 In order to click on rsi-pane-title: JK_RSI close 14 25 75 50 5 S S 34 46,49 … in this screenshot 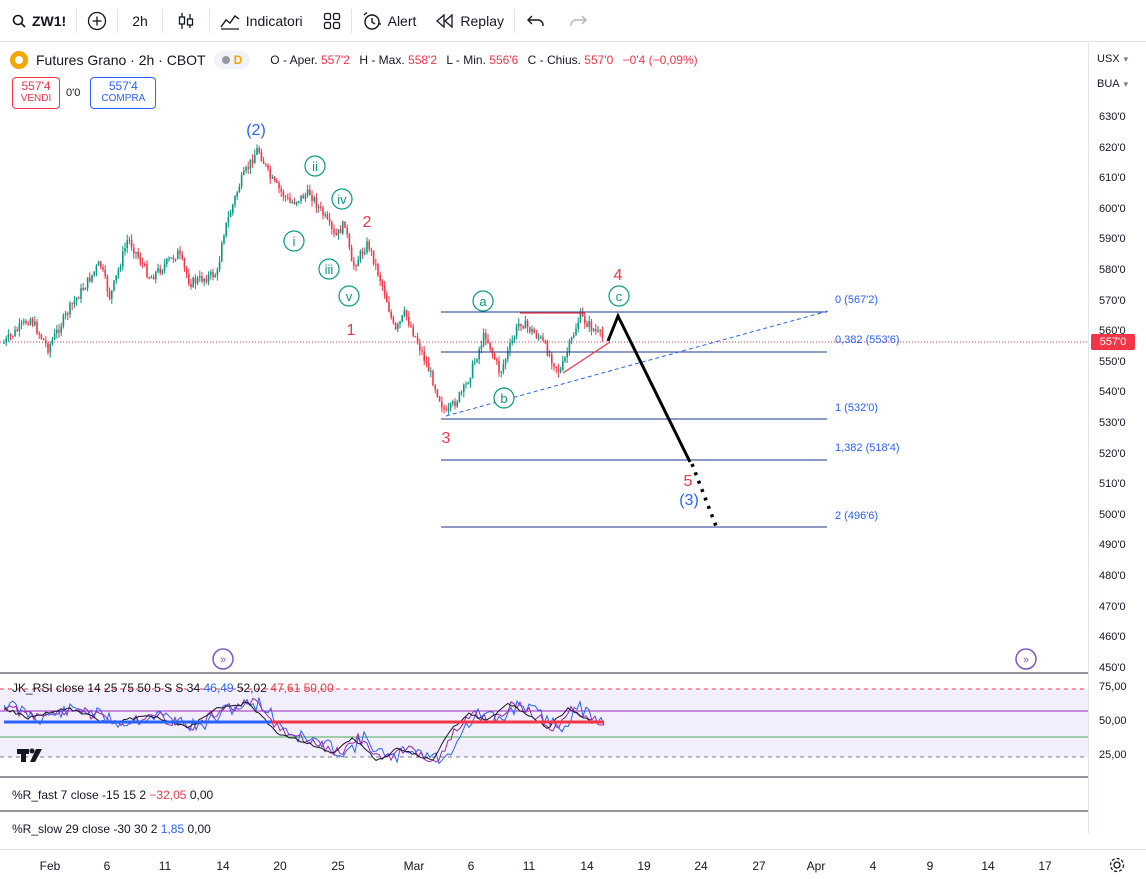, I will do `click(173, 688)`.